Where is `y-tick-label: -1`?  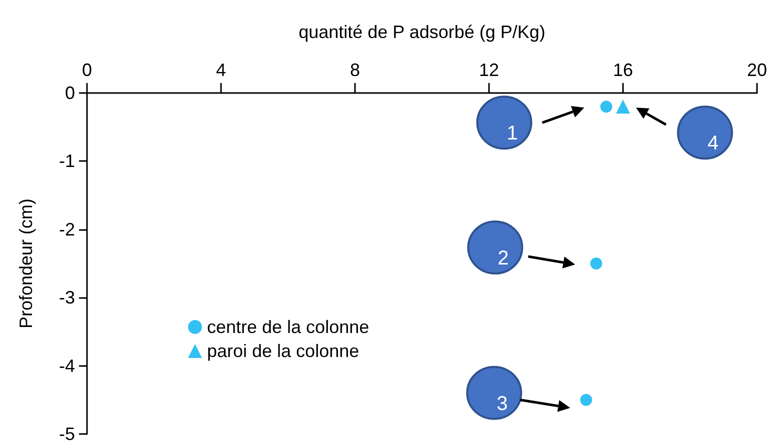
y-tick-label: -1 is located at coordinates (66, 161).